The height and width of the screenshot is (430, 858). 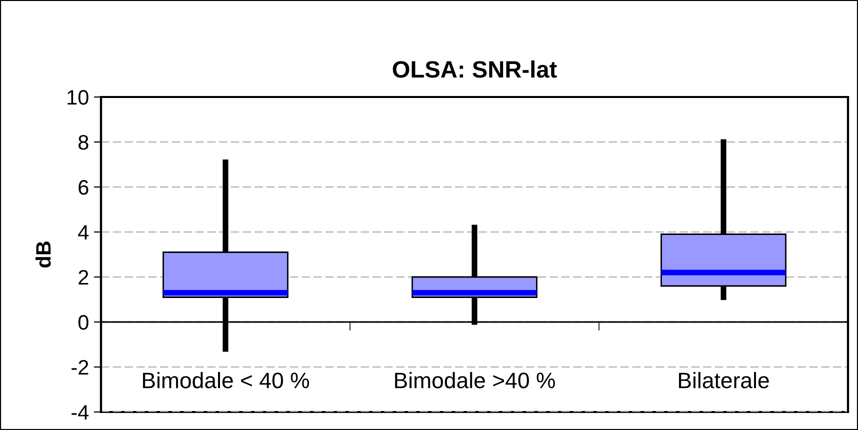 What do you see at coordinates (83, 232) in the screenshot?
I see `y-tick-label: 4` at bounding box center [83, 232].